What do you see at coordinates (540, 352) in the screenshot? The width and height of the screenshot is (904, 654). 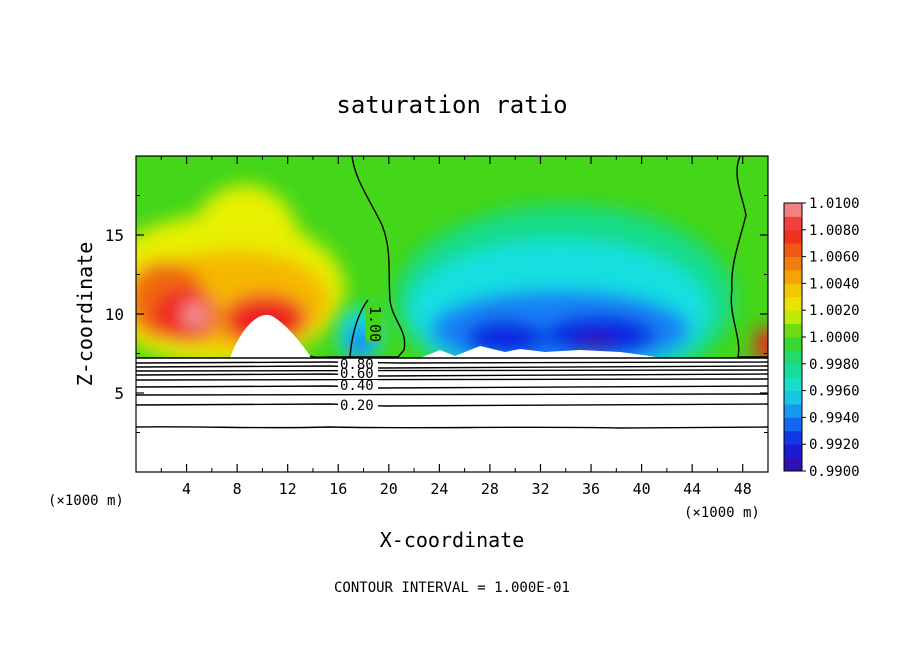 I see `field-white-bumps-right` at bounding box center [540, 352].